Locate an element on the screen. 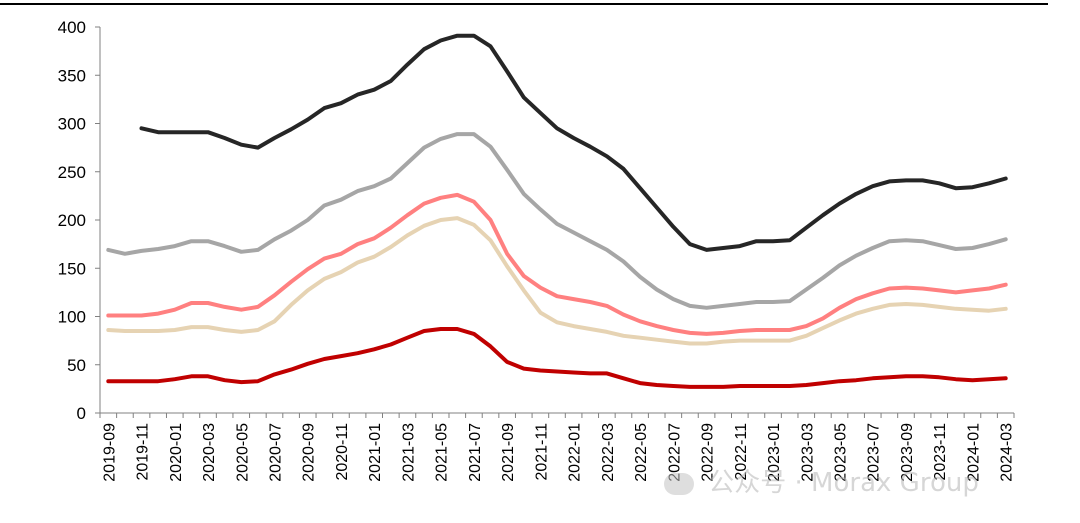 This screenshot has width=1080, height=523. x-tick-label: 2019-11 is located at coordinates (143, 452).